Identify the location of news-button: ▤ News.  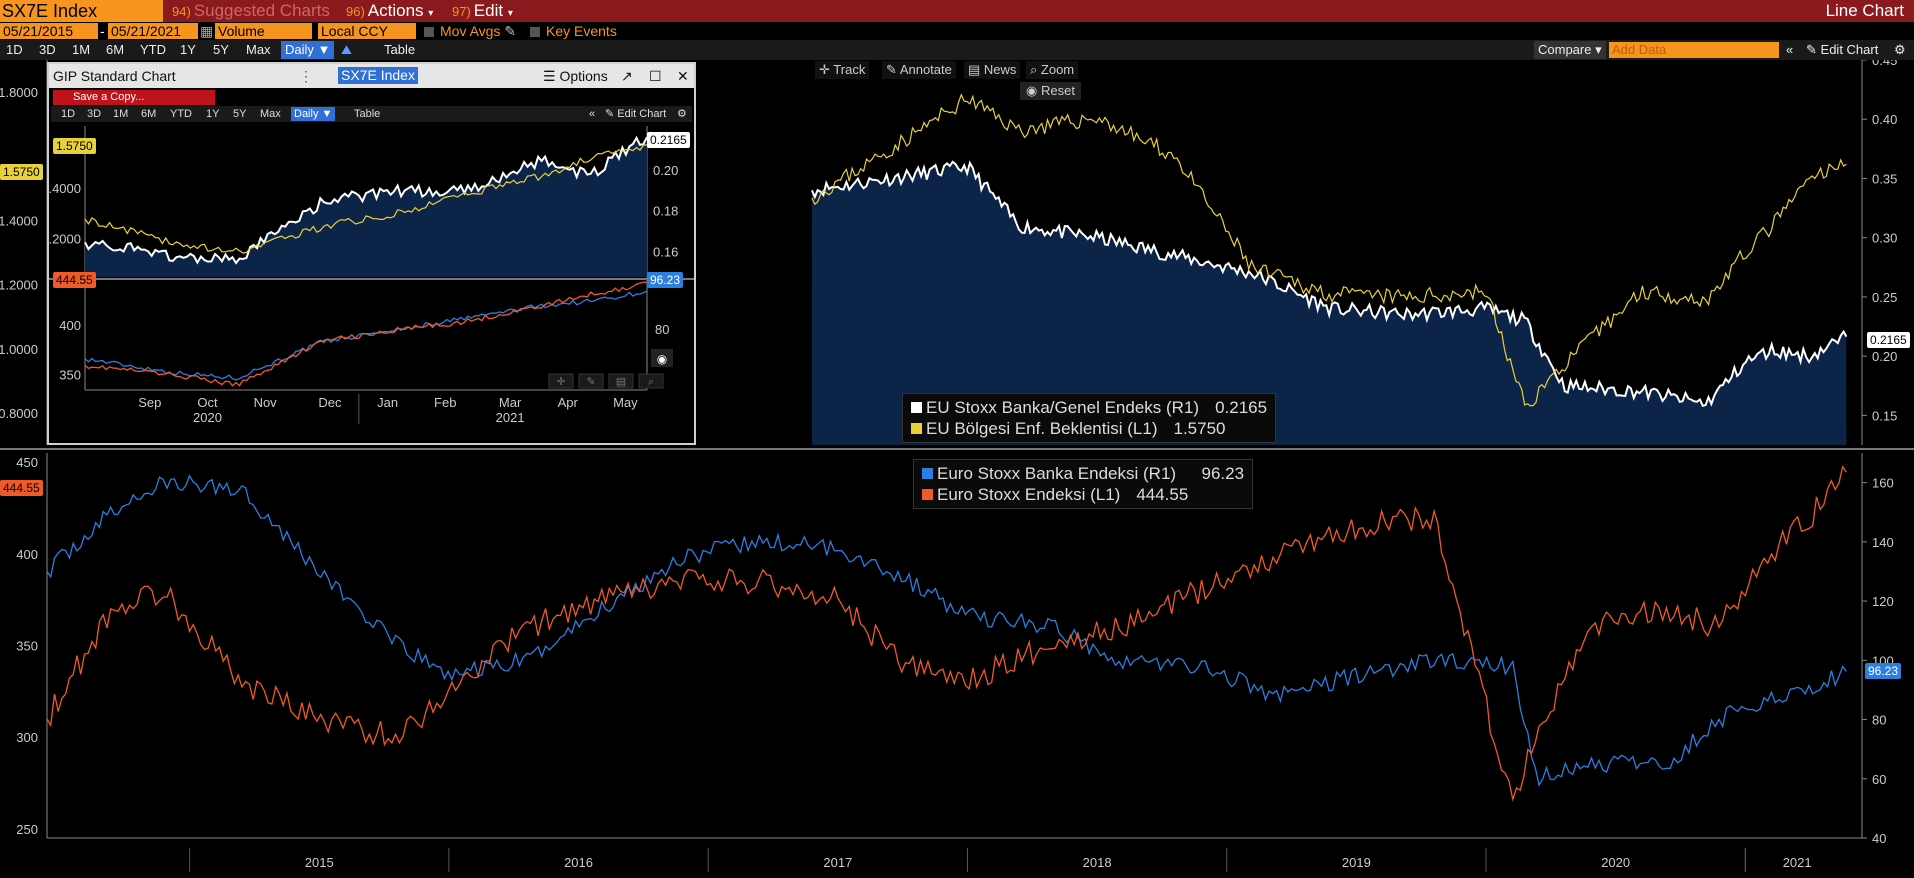
(992, 70).